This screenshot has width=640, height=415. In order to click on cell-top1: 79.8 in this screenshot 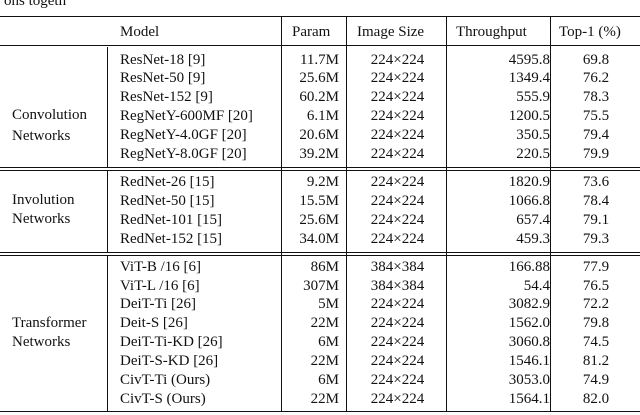, I will do `click(596, 323)`.